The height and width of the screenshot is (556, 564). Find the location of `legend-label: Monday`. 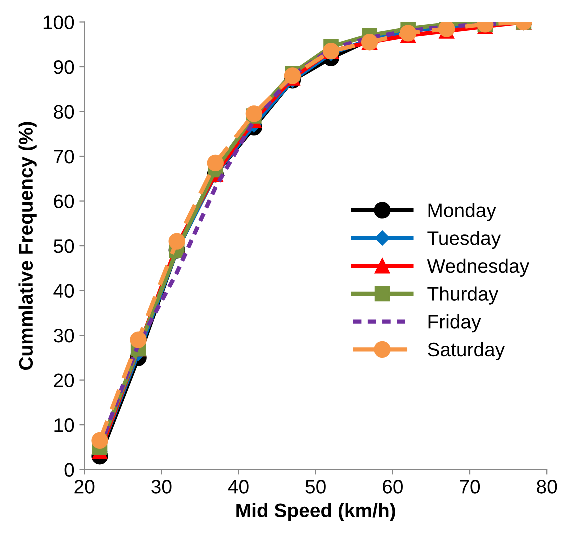

legend-label: Monday is located at coordinates (462, 212).